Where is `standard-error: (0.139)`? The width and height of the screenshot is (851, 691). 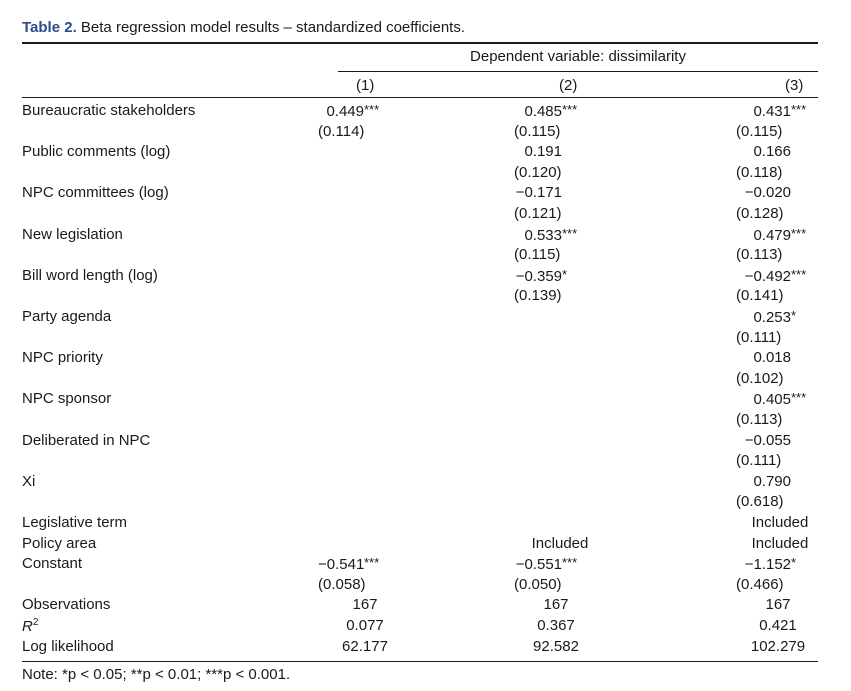
standard-error: (0.139) is located at coordinates (538, 296).